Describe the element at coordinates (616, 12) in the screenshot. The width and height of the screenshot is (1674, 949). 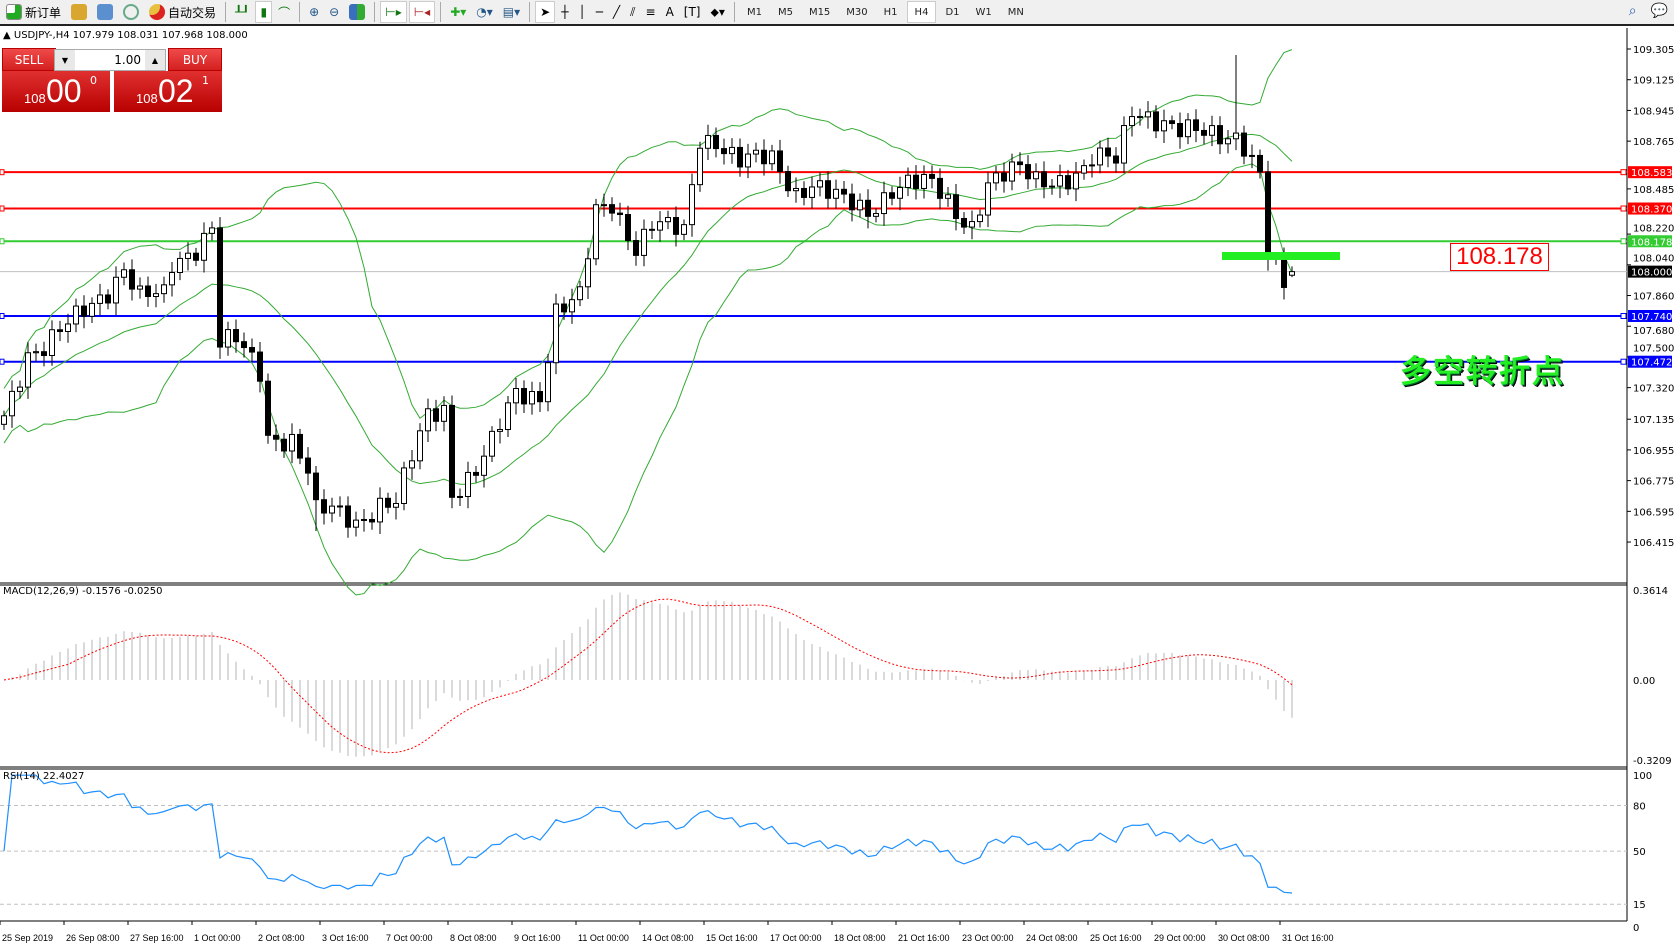
I see `trendline-button: ╱` at that location.